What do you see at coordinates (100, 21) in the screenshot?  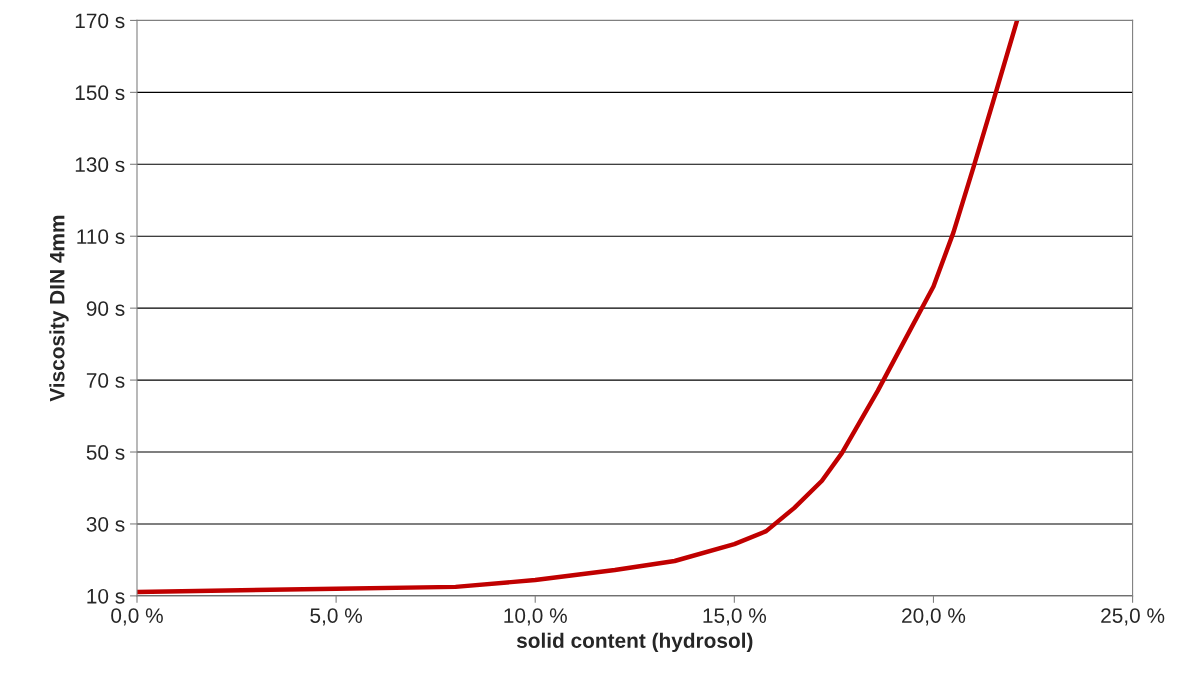 I see `y-tick-label: 170 s` at bounding box center [100, 21].